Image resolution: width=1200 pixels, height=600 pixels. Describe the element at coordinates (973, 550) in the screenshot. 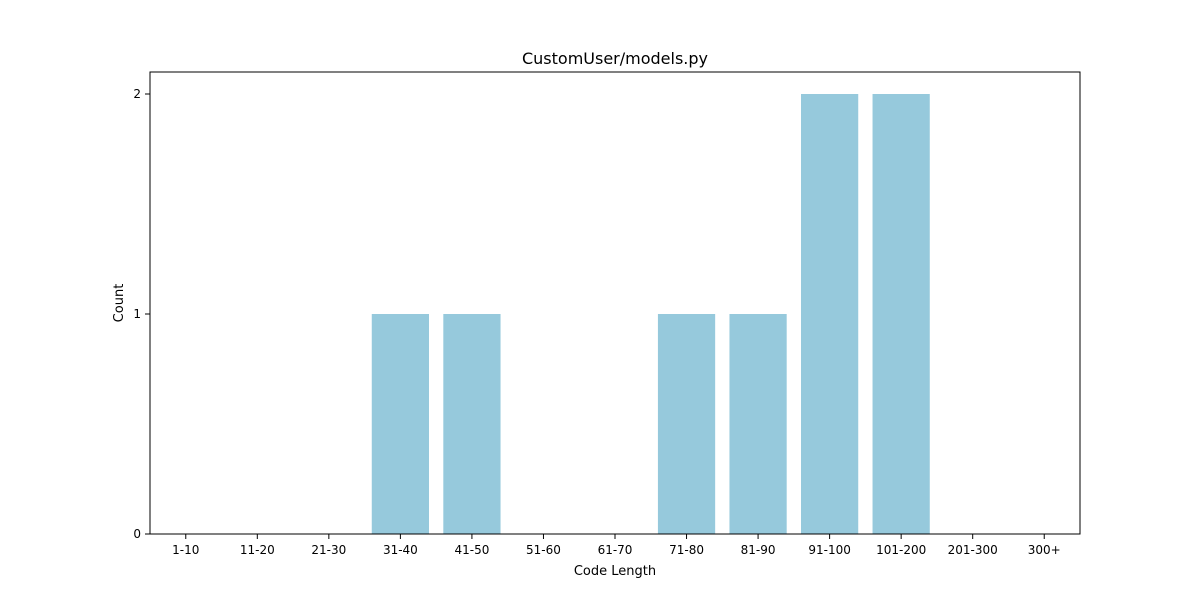

I see `x-tick-label: 201-300` at that location.